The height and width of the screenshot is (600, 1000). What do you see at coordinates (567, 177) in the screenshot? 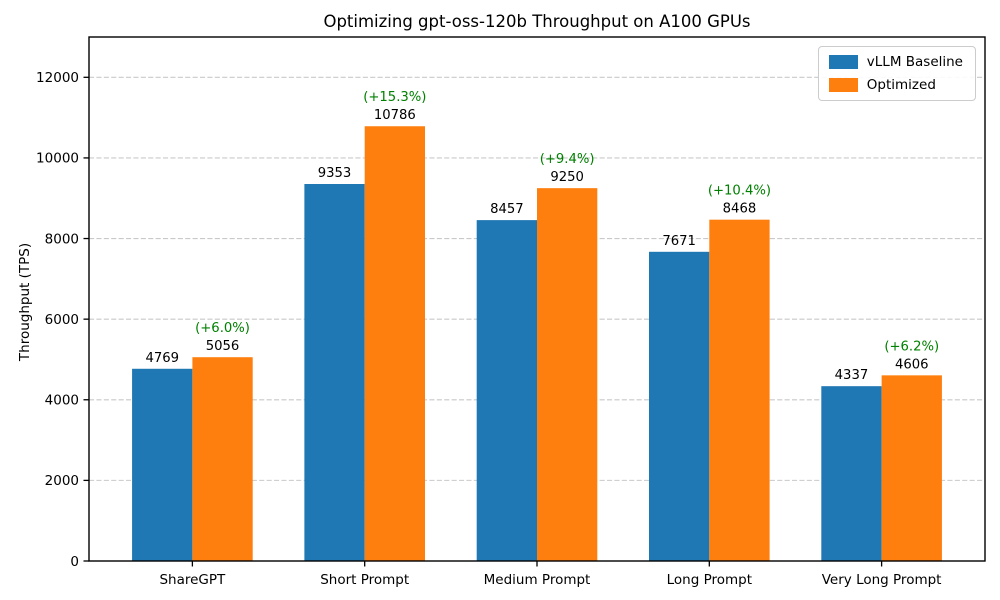
I see `bar-value-label: 9250` at bounding box center [567, 177].